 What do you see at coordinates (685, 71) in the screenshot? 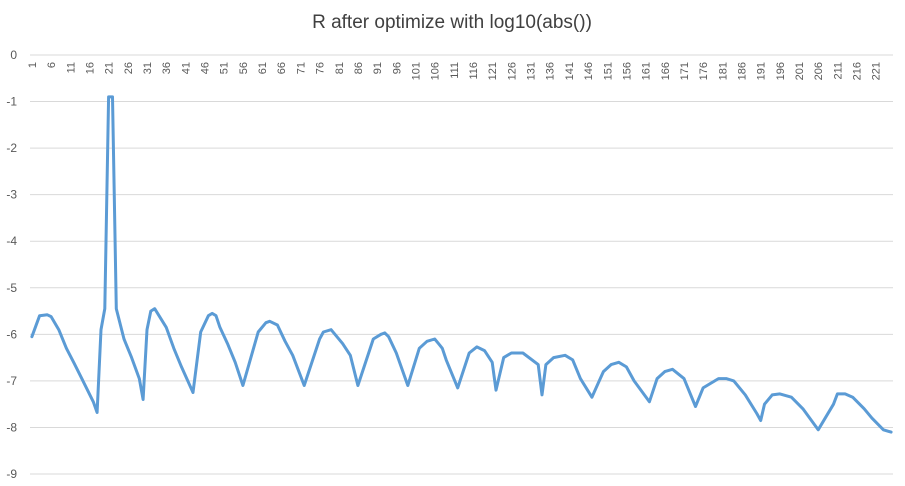
I see `x-tick-label: 171` at bounding box center [685, 71].